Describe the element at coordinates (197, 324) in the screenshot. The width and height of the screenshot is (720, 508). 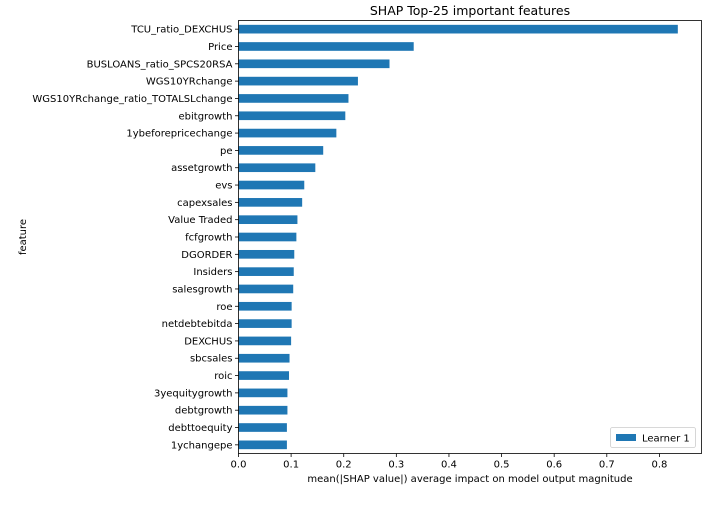
I see `y-tick-label: netdebtebitda` at that location.